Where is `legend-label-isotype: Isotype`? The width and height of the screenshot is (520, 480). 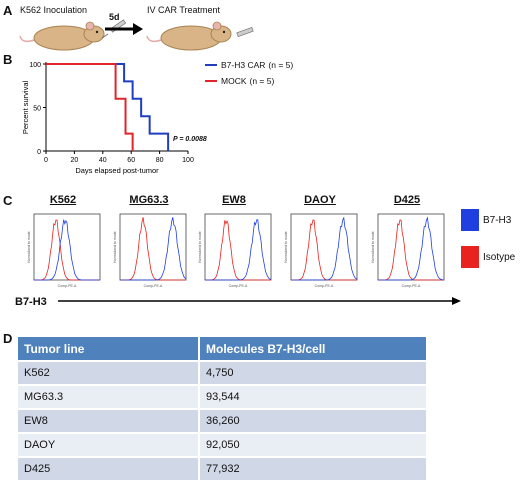
legend-label-isotype: Isotype is located at coordinates (499, 257).